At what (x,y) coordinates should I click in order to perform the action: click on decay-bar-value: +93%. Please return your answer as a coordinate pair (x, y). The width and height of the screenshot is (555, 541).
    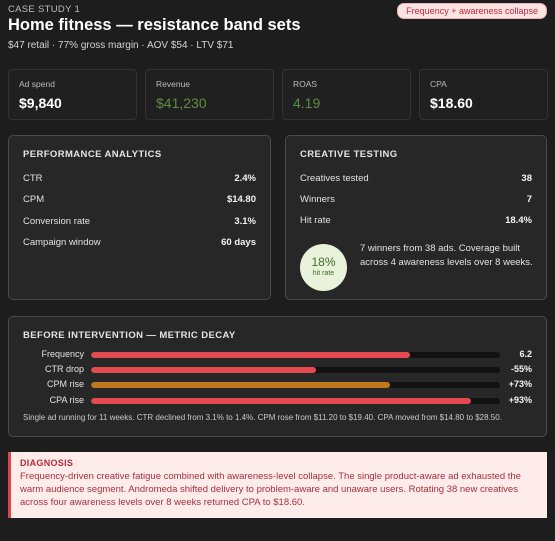
    Looking at the image, I should click on (520, 400).